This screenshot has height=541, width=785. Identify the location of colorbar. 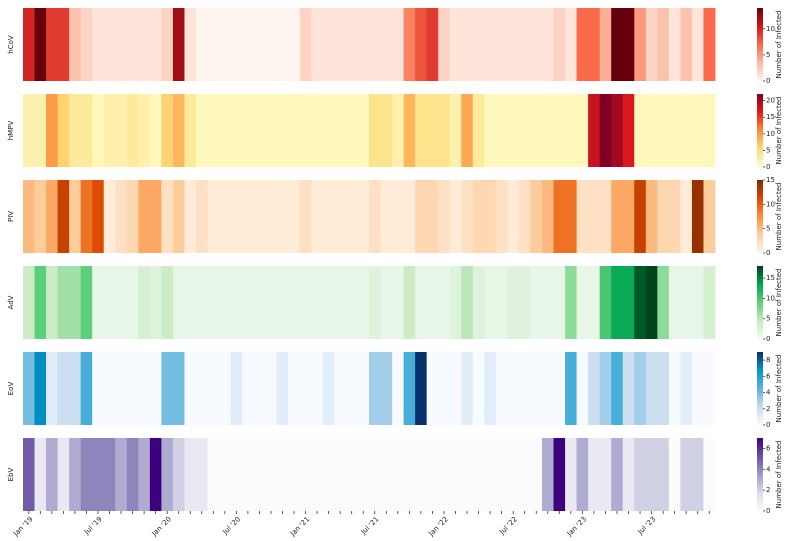
(760, 388).